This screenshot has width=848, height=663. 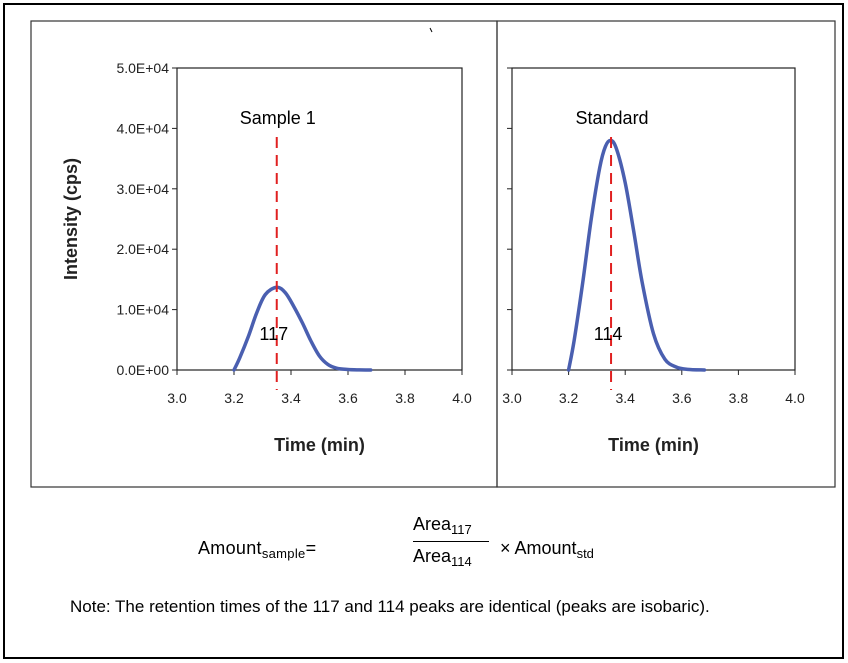 What do you see at coordinates (431, 30) in the screenshot?
I see `stray-mark` at bounding box center [431, 30].